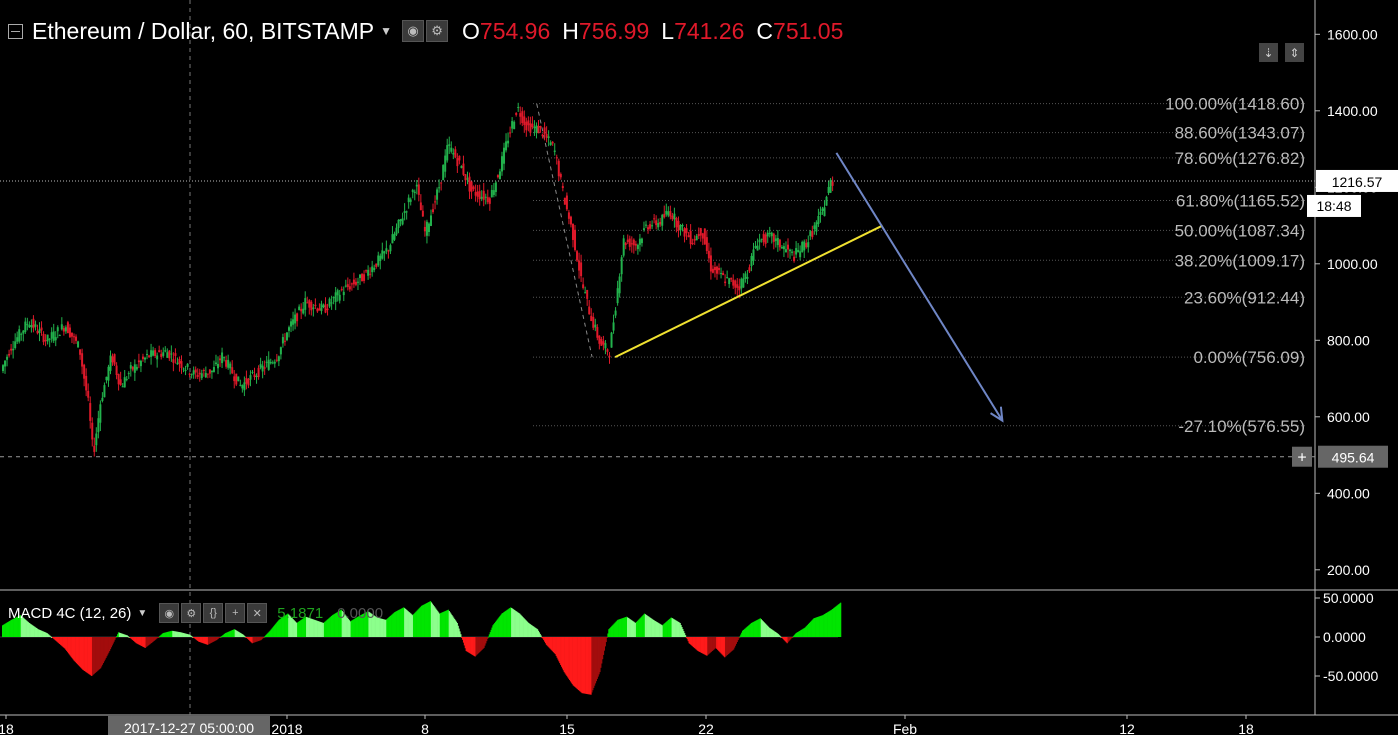  Describe the element at coordinates (15, 31) in the screenshot. I see `collapse-icon` at that location.